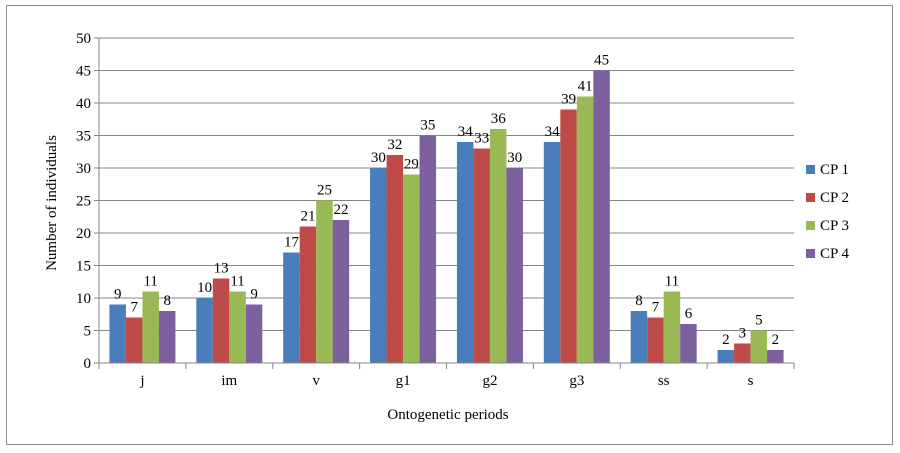 This screenshot has width=900, height=453. I want to click on data-label: 5, so click(759, 321).